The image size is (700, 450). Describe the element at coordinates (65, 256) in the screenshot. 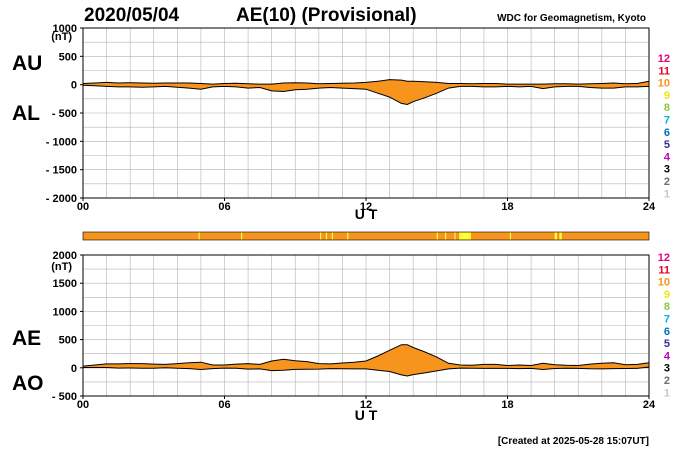

I see `y-tick-label: 2000` at that location.